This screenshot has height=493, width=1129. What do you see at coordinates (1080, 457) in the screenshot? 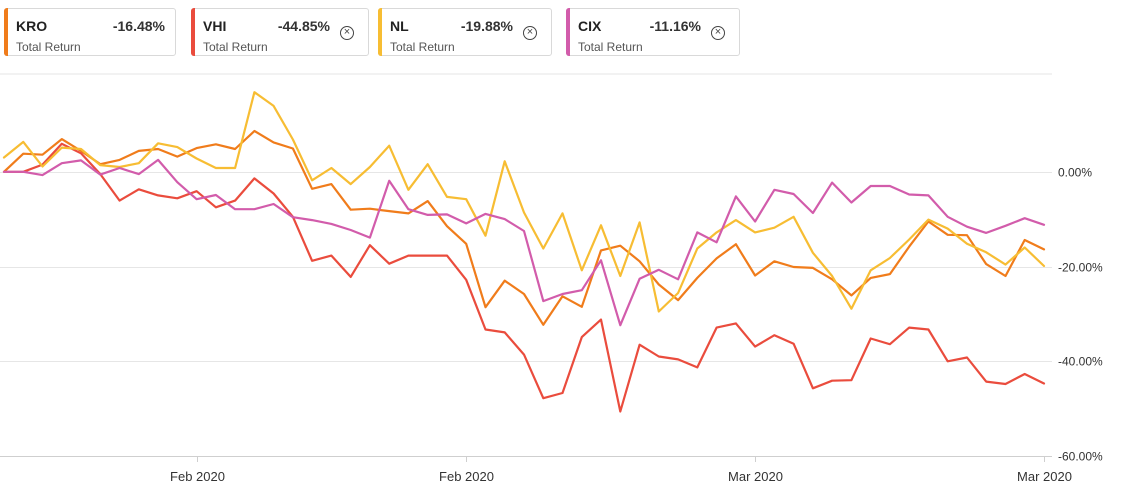
I see `y-tick-label: -60.00%` at bounding box center [1080, 457].